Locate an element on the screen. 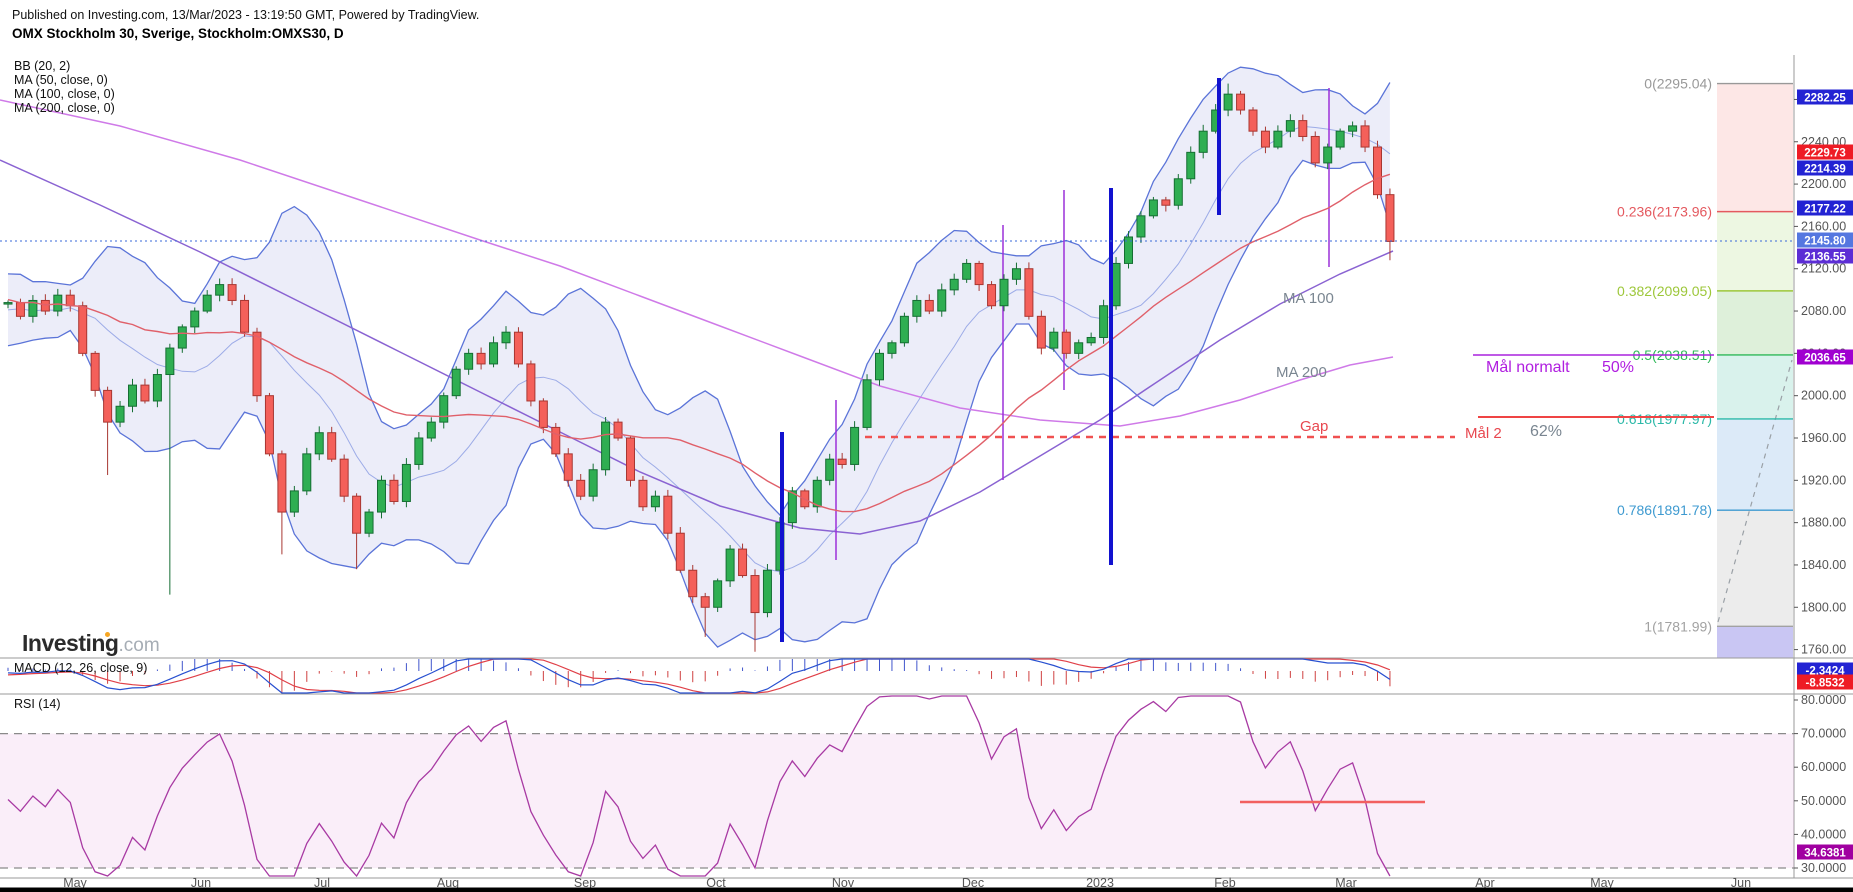 The width and height of the screenshot is (1853, 892). rsi-value-badge: 34.6381 is located at coordinates (1825, 852).